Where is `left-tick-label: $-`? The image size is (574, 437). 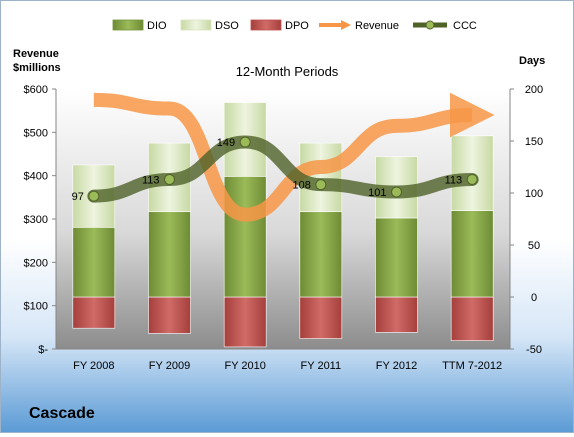
left-tick-label: $- is located at coordinates (43, 350).